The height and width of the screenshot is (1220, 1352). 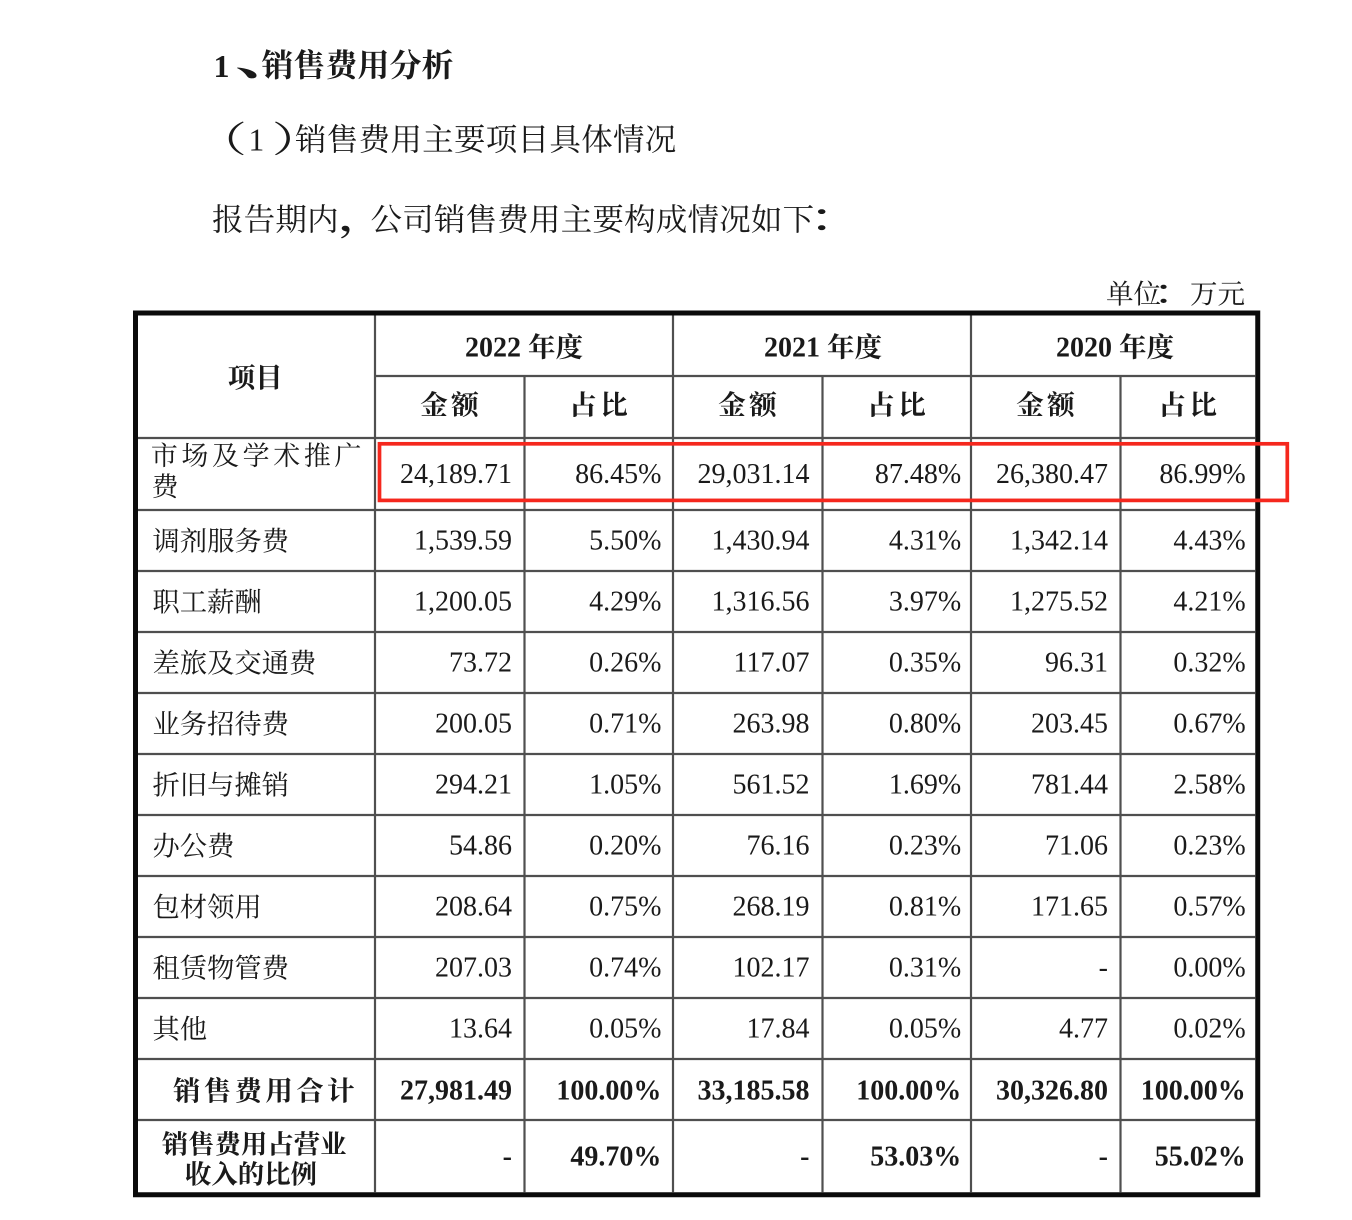 I want to click on svg-text: 1,539.59, so click(x=463, y=541).